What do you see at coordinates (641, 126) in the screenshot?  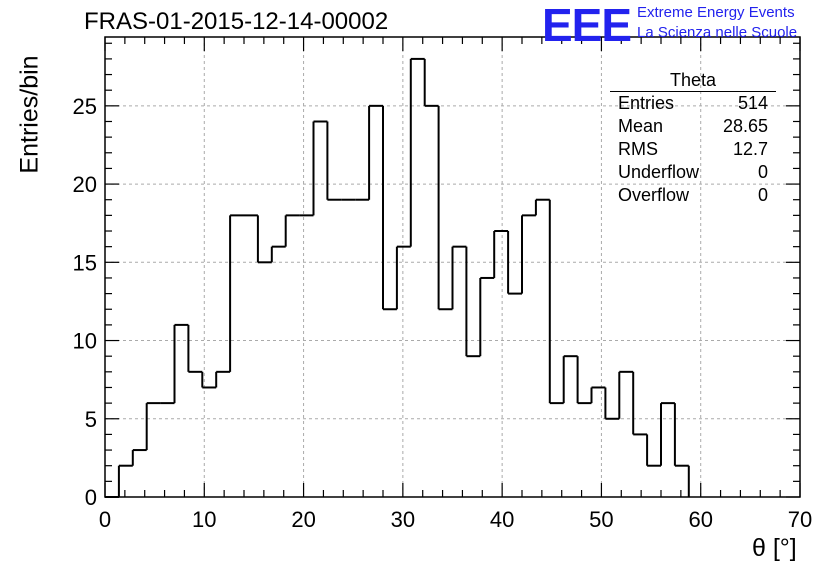 I see `stats-label: Mean` at bounding box center [641, 126].